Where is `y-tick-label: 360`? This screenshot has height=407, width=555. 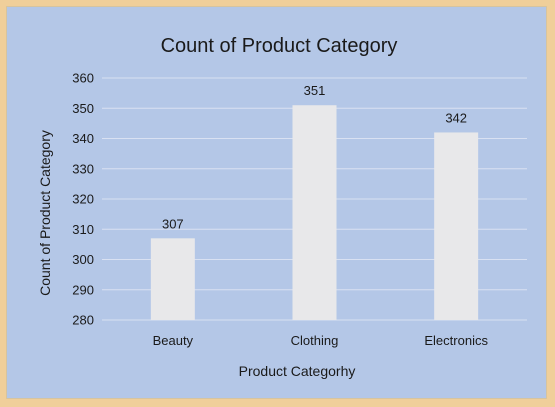
y-tick-label: 360 is located at coordinates (83, 78).